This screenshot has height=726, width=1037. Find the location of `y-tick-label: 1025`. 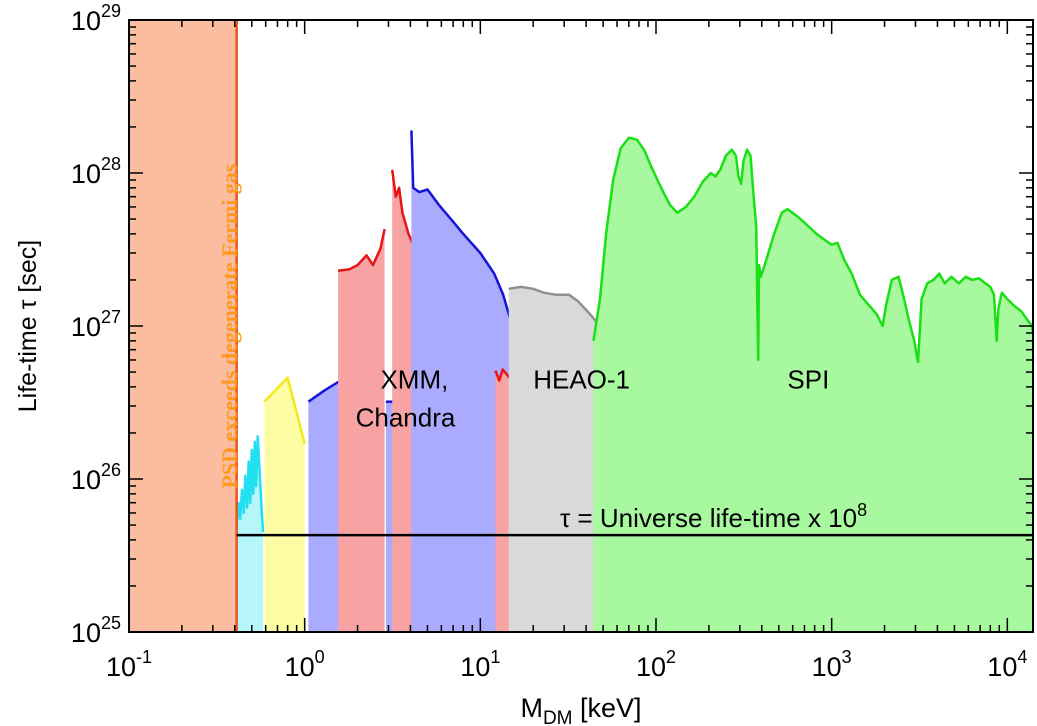

y-tick-label: 1025 is located at coordinates (96, 630).